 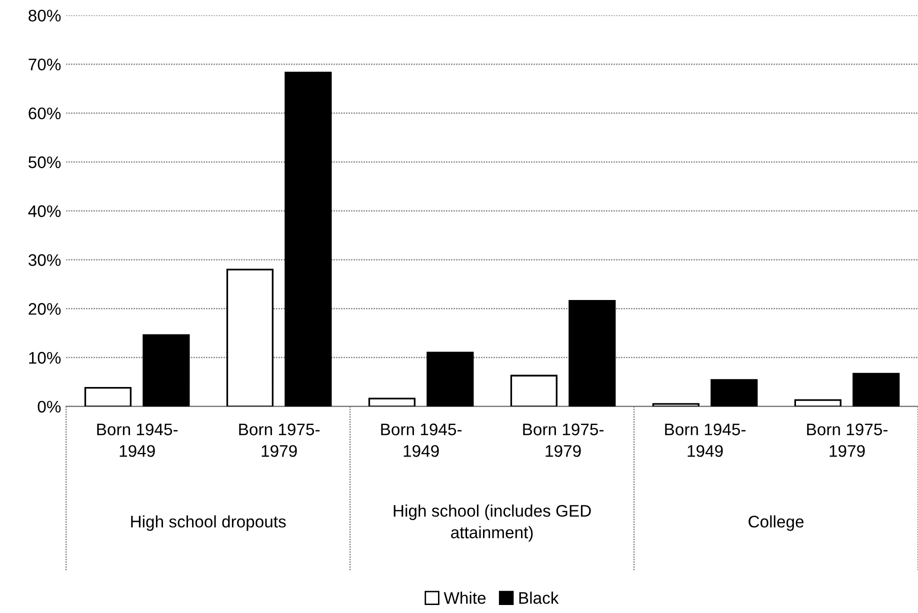 What do you see at coordinates (44, 114) in the screenshot?
I see `y-tick-label: 60%` at bounding box center [44, 114].